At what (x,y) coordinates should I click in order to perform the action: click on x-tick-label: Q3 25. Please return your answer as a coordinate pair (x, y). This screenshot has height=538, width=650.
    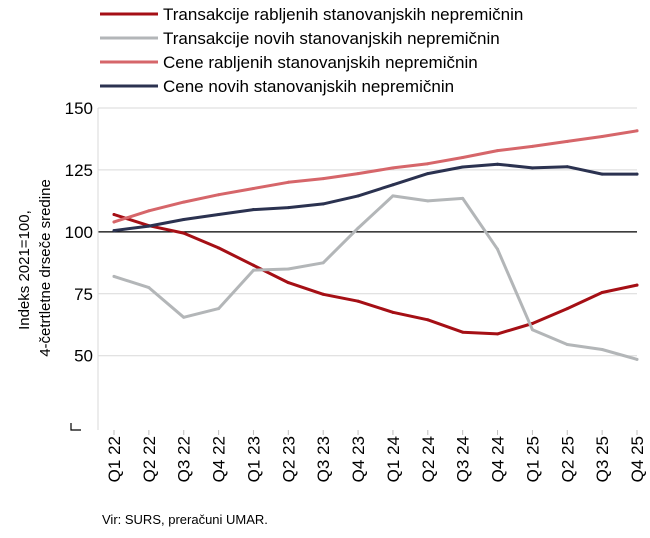
    Looking at the image, I should click on (602, 459).